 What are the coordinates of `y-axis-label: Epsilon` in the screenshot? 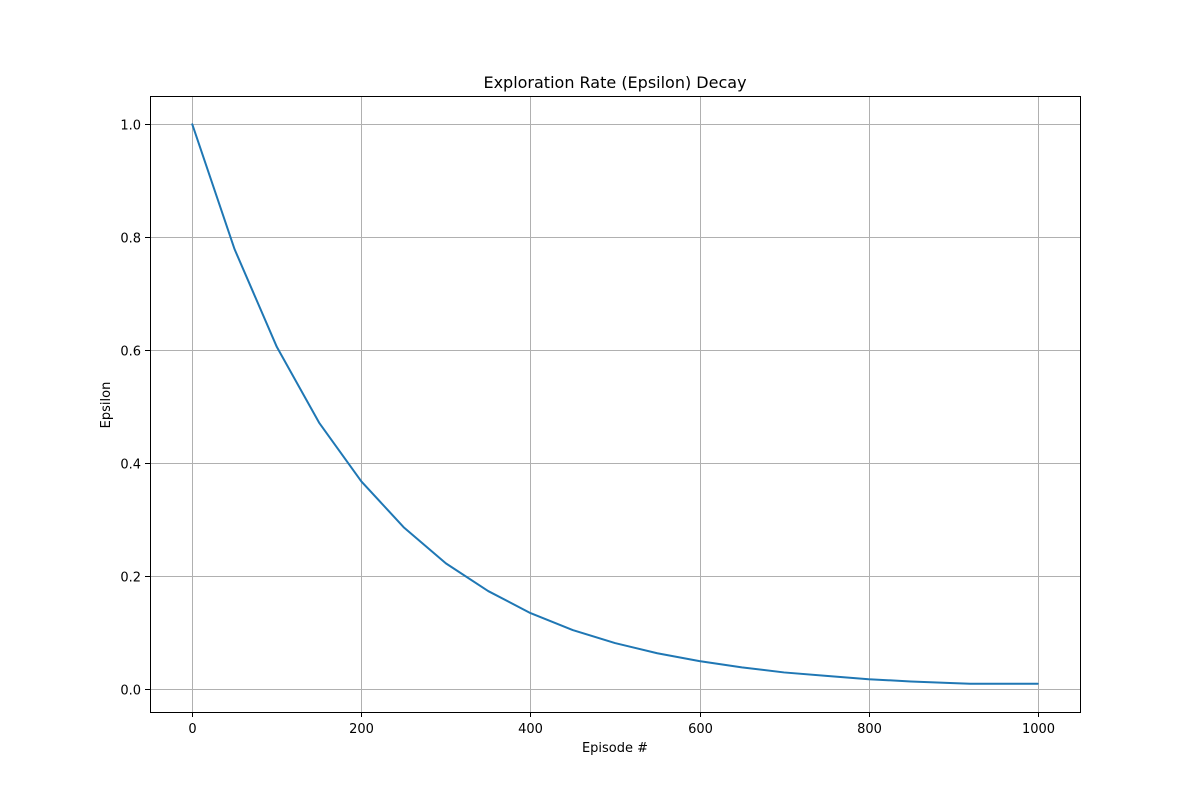 It's located at (106, 405).